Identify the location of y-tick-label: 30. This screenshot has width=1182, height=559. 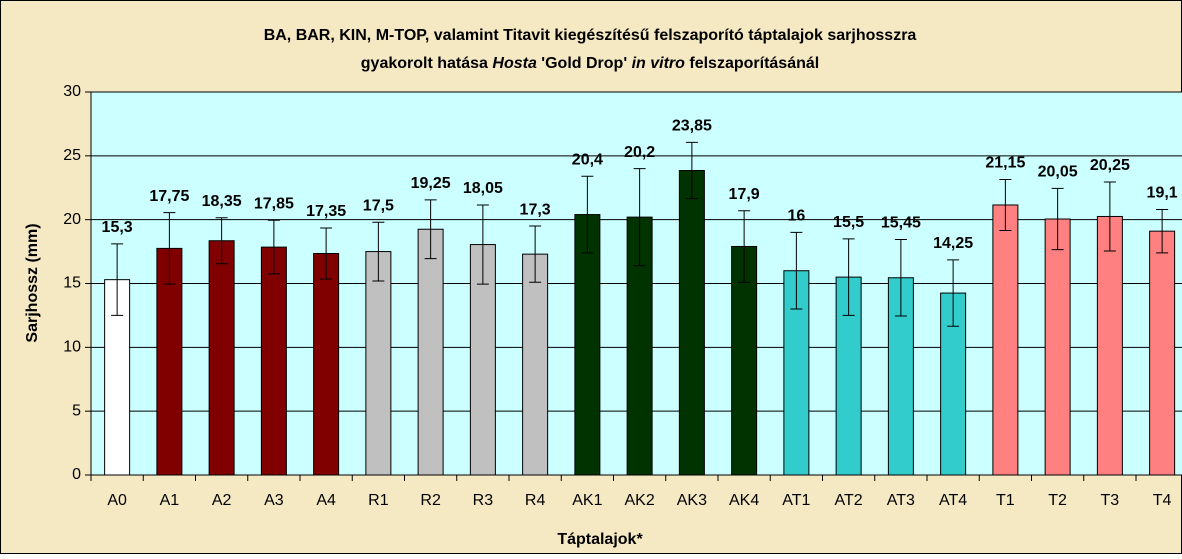
(72, 91).